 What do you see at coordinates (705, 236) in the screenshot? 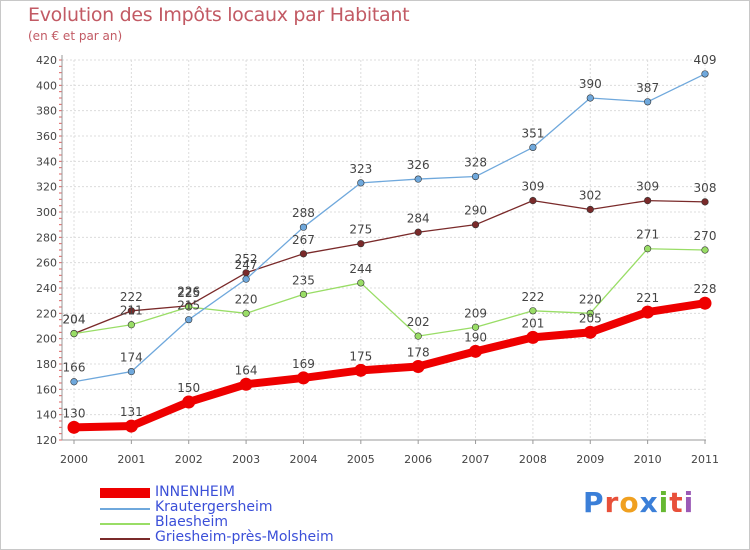
I see `data-label: 270` at bounding box center [705, 236].